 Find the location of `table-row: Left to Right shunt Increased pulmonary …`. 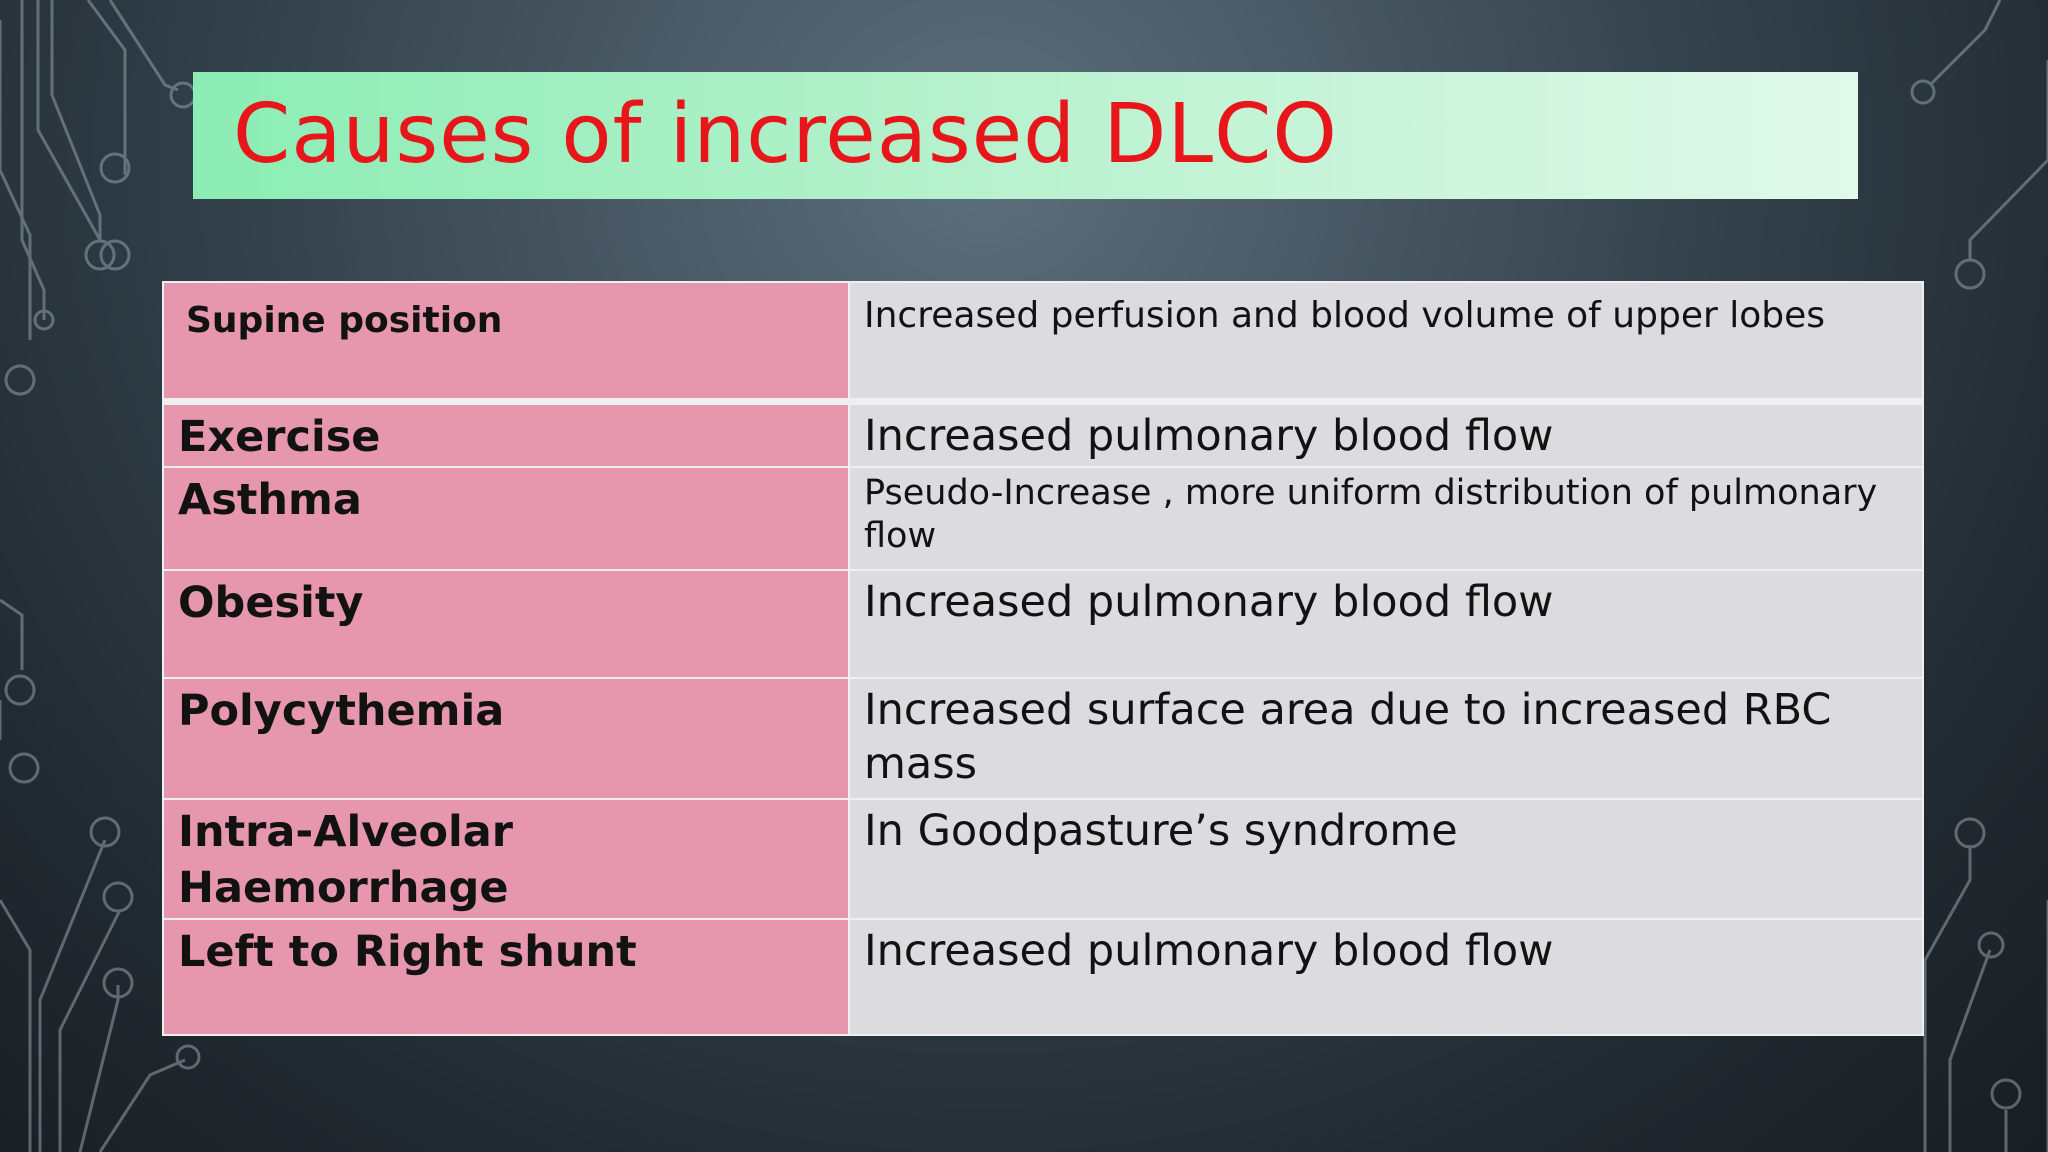

table-row: Left to Right shunt Increased pulmonary … is located at coordinates (1043, 977).